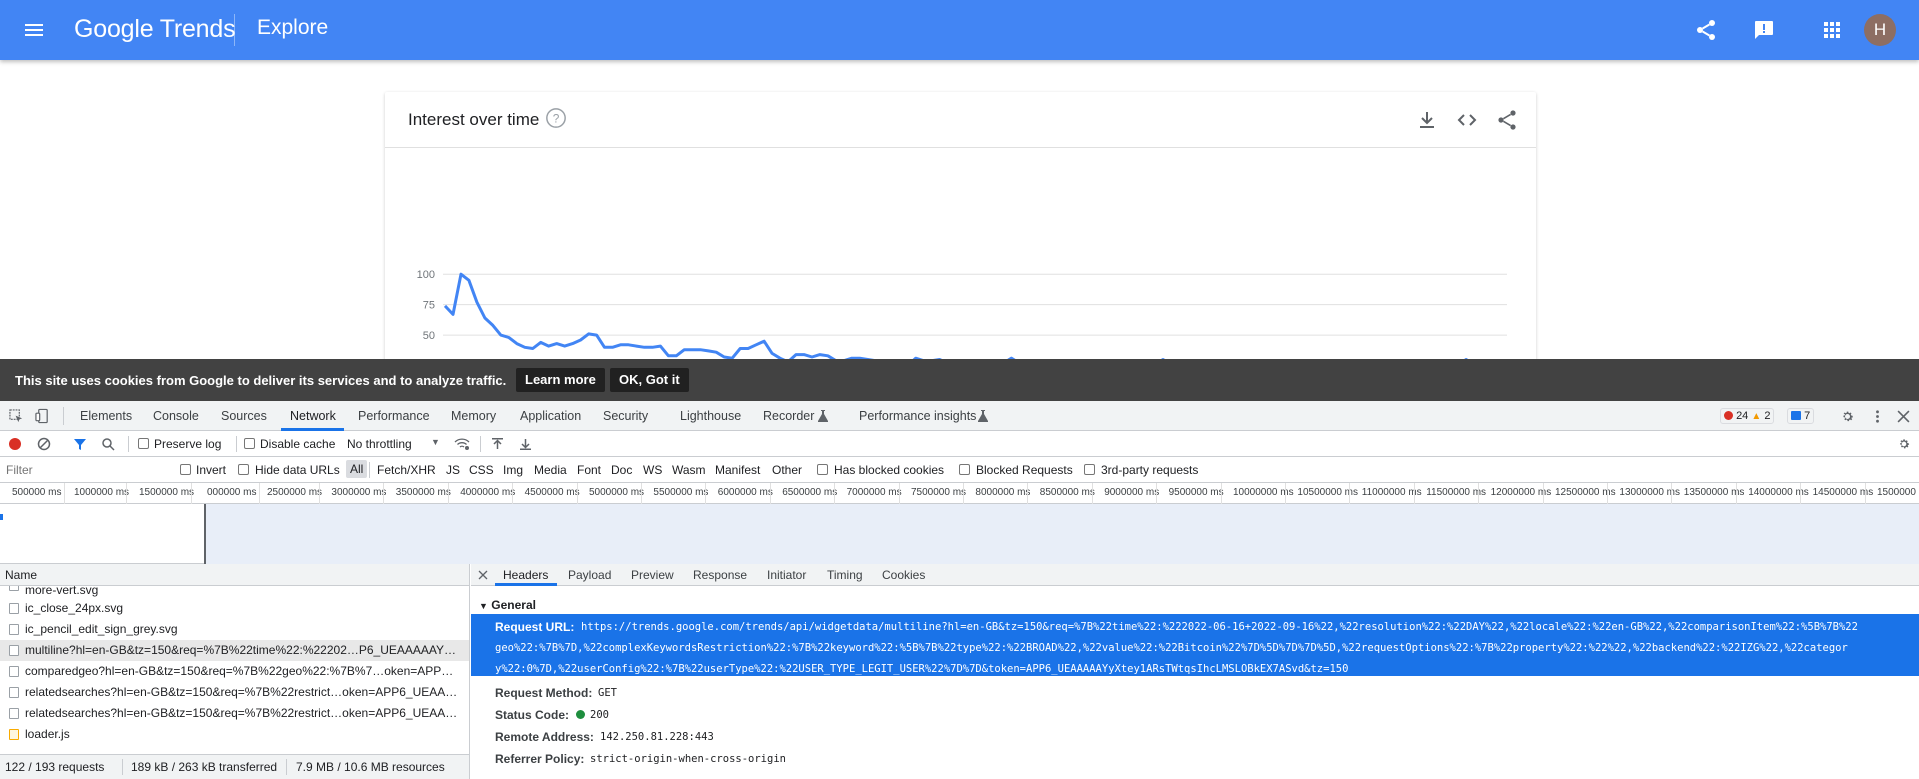  What do you see at coordinates (234, 734) in the screenshot?
I see `list-item: loader.js` at bounding box center [234, 734].